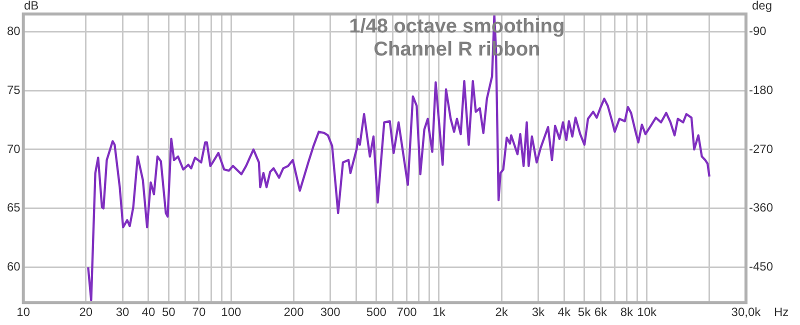  What do you see at coordinates (746, 312) in the screenshot?
I see `x-tick-label: 30,0k` at bounding box center [746, 312].